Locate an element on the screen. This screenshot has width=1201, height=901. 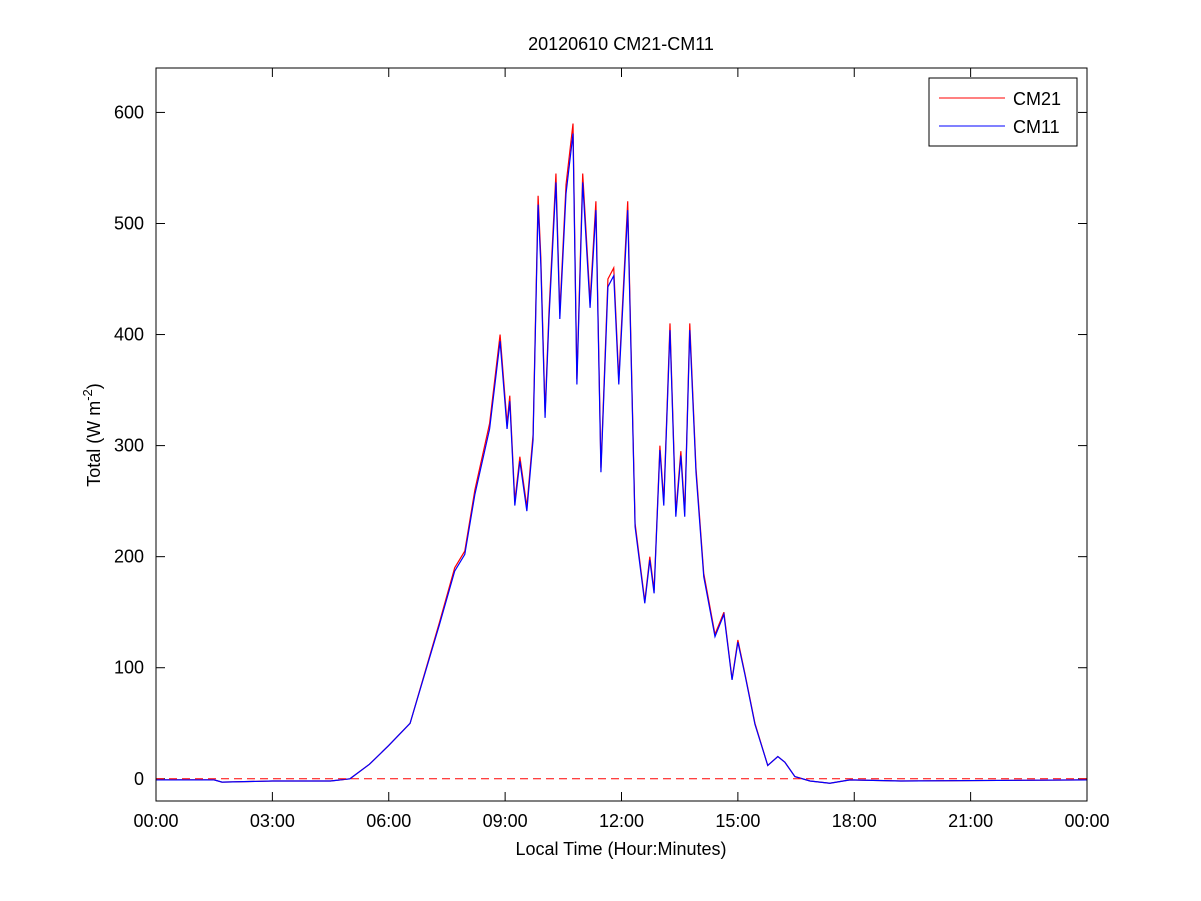
legend-box is located at coordinates (1003, 112).